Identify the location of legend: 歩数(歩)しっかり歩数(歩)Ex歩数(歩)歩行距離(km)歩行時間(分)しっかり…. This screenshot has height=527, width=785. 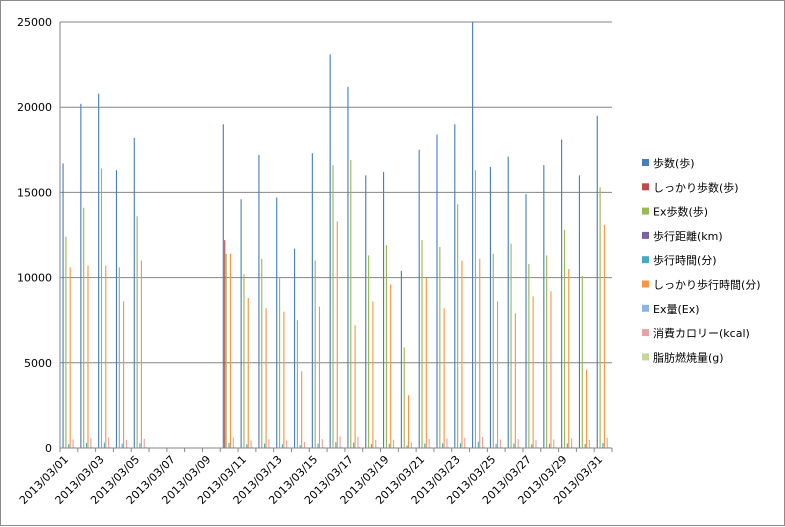
(701, 260).